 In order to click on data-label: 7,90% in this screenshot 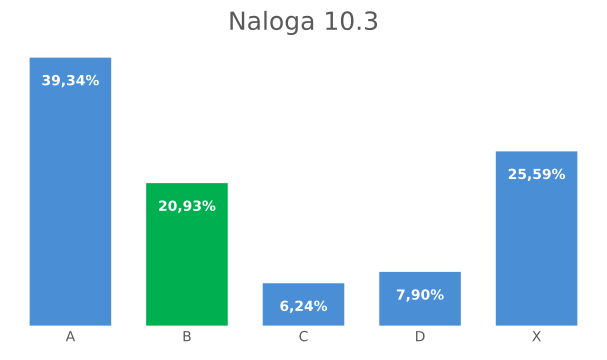, I will do `click(420, 295)`.